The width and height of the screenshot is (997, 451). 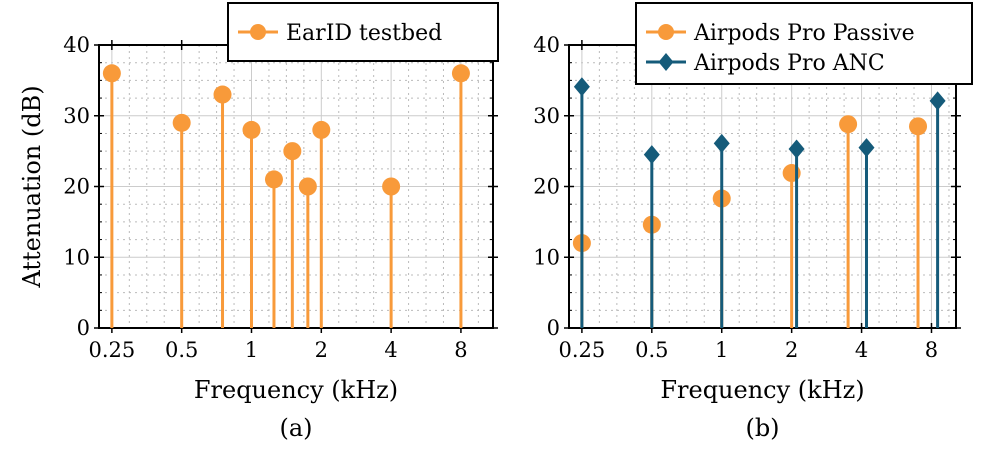 I want to click on panel-label: (a), so click(x=295, y=428).